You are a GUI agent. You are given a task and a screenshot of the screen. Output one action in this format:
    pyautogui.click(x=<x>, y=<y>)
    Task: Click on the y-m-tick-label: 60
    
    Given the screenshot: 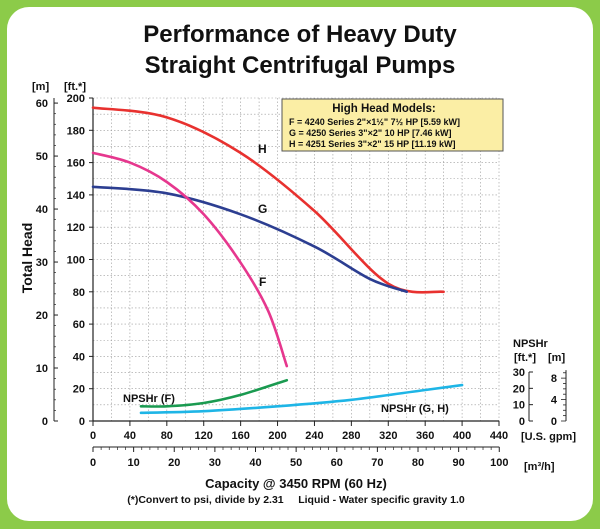 What is the action you would take?
    pyautogui.click(x=42, y=104)
    